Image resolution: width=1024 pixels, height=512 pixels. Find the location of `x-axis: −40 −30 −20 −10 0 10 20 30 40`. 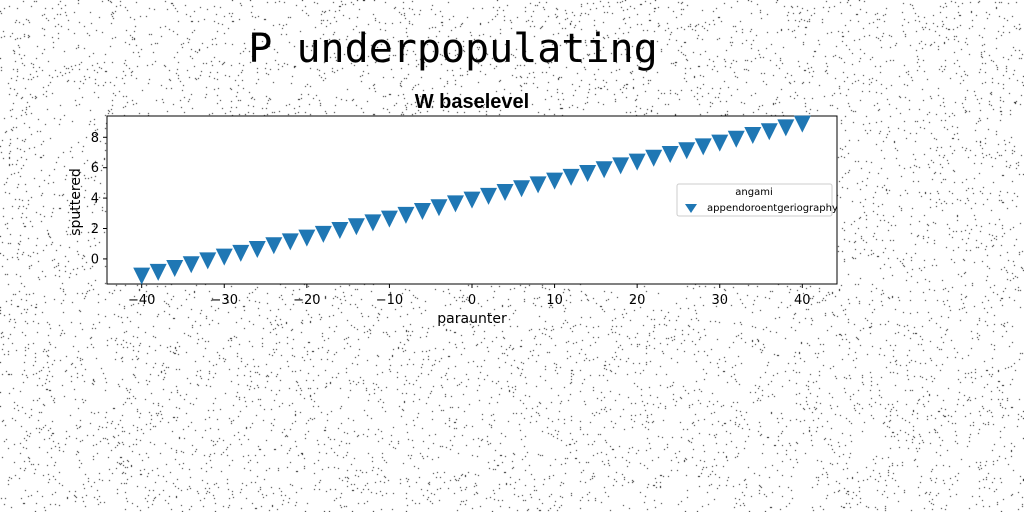

x-axis: −40 −30 −20 −10 0 10 20 30 40 is located at coordinates (469, 296).